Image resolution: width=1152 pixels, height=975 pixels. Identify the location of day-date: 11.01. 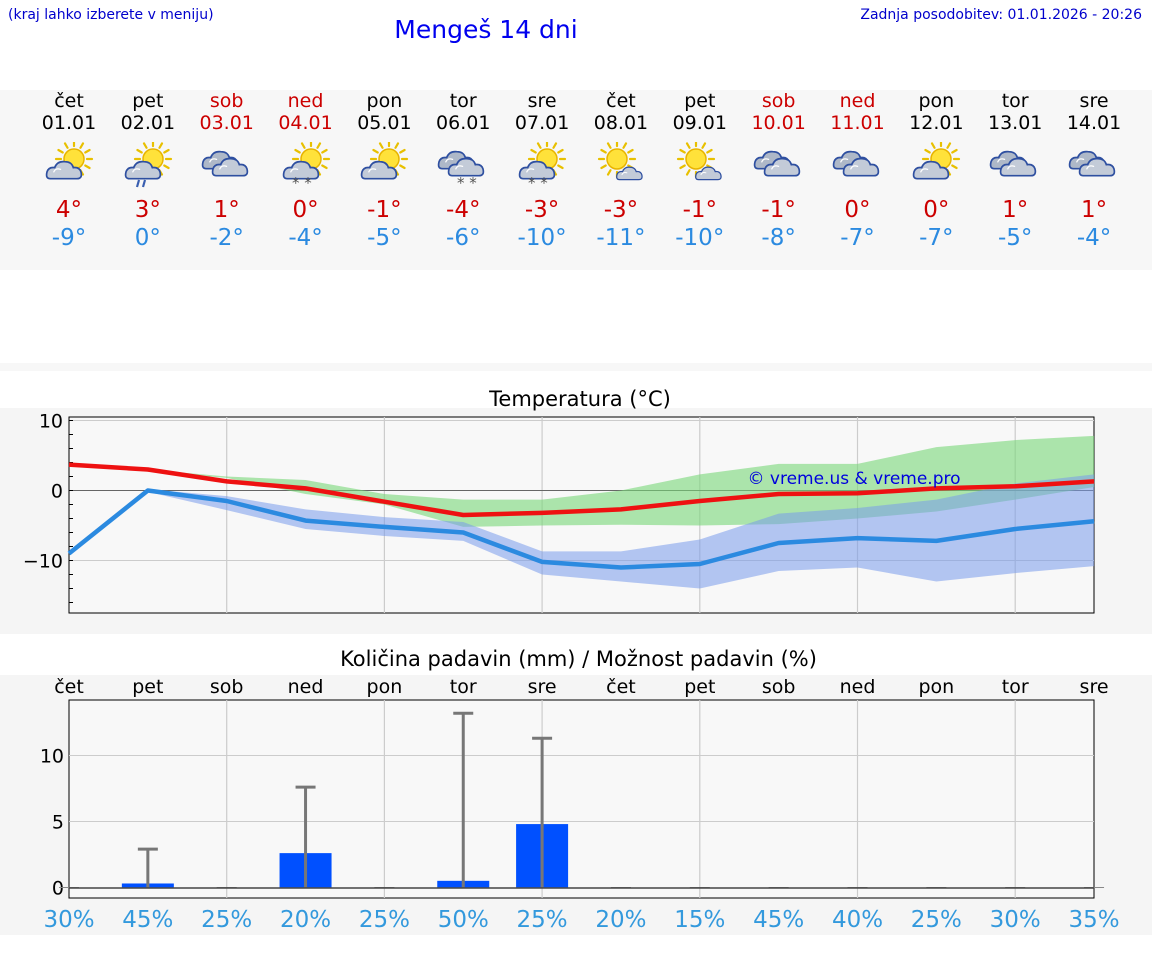
(857, 123).